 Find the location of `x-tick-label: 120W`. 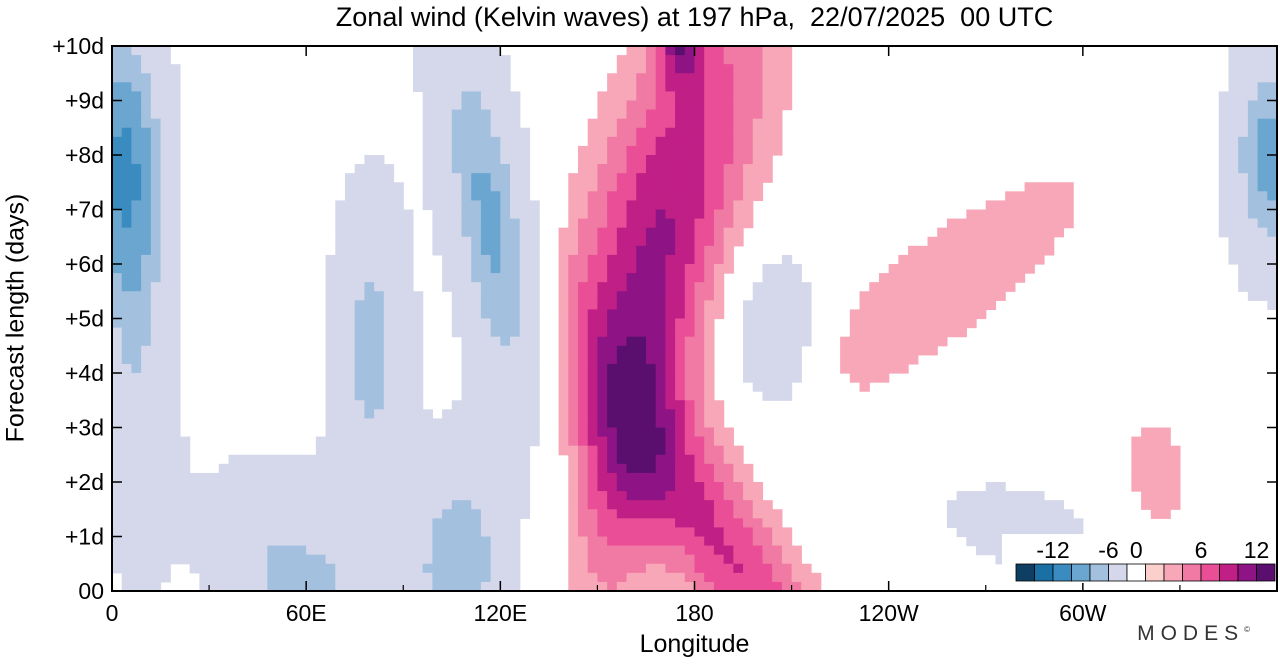

x-tick-label: 120W is located at coordinates (889, 613).